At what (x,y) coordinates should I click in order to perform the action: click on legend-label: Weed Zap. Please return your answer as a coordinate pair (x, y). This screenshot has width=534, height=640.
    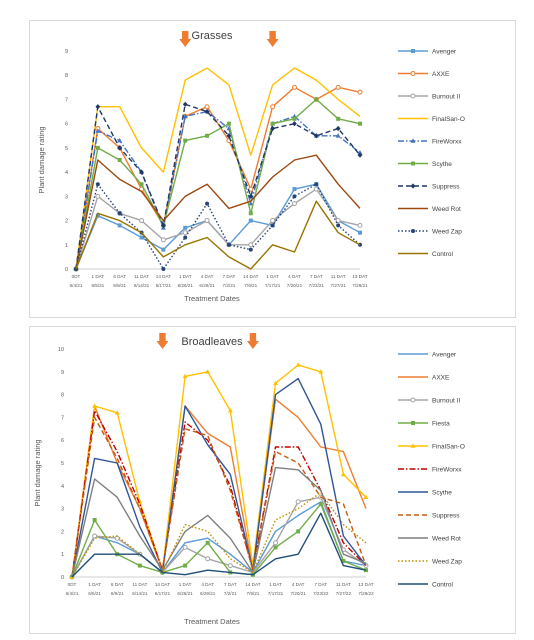
    Looking at the image, I should click on (447, 232).